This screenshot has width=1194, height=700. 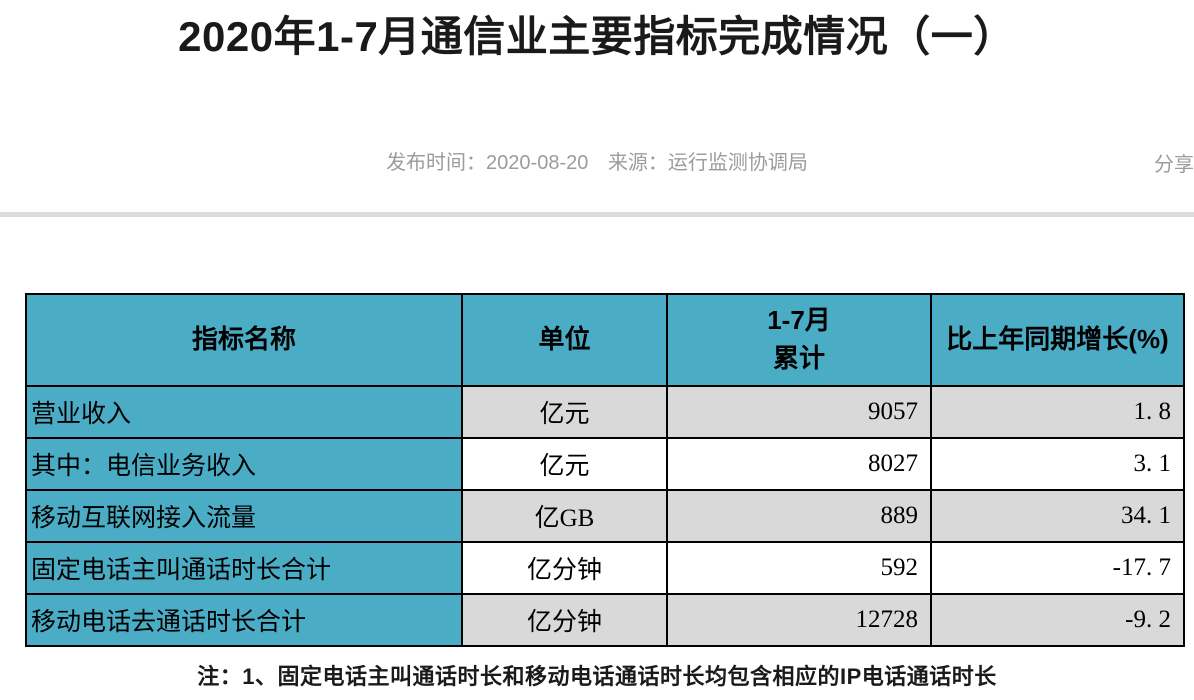 I want to click on table-header-row: 指标名称 单位 1-7月 累计 比上年同期增长(%), so click(x=605, y=340).